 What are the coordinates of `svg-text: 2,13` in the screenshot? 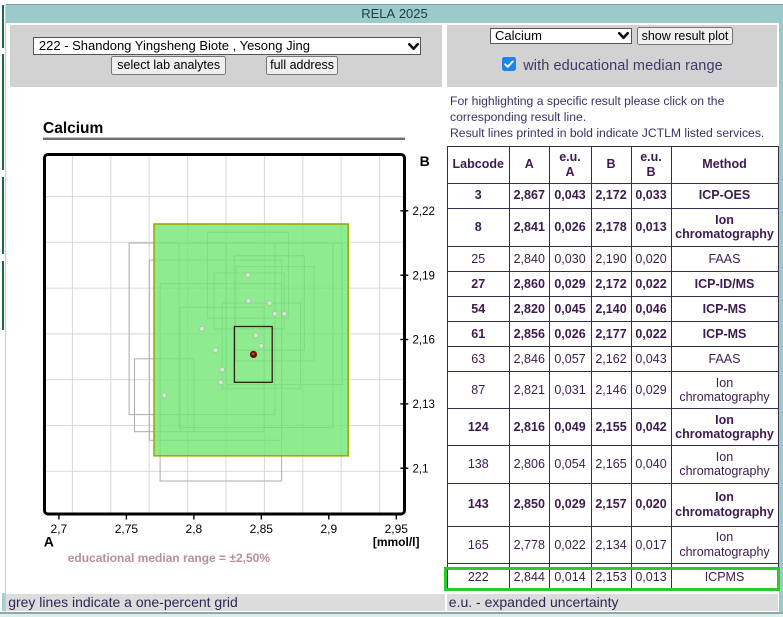 It's located at (424, 405).